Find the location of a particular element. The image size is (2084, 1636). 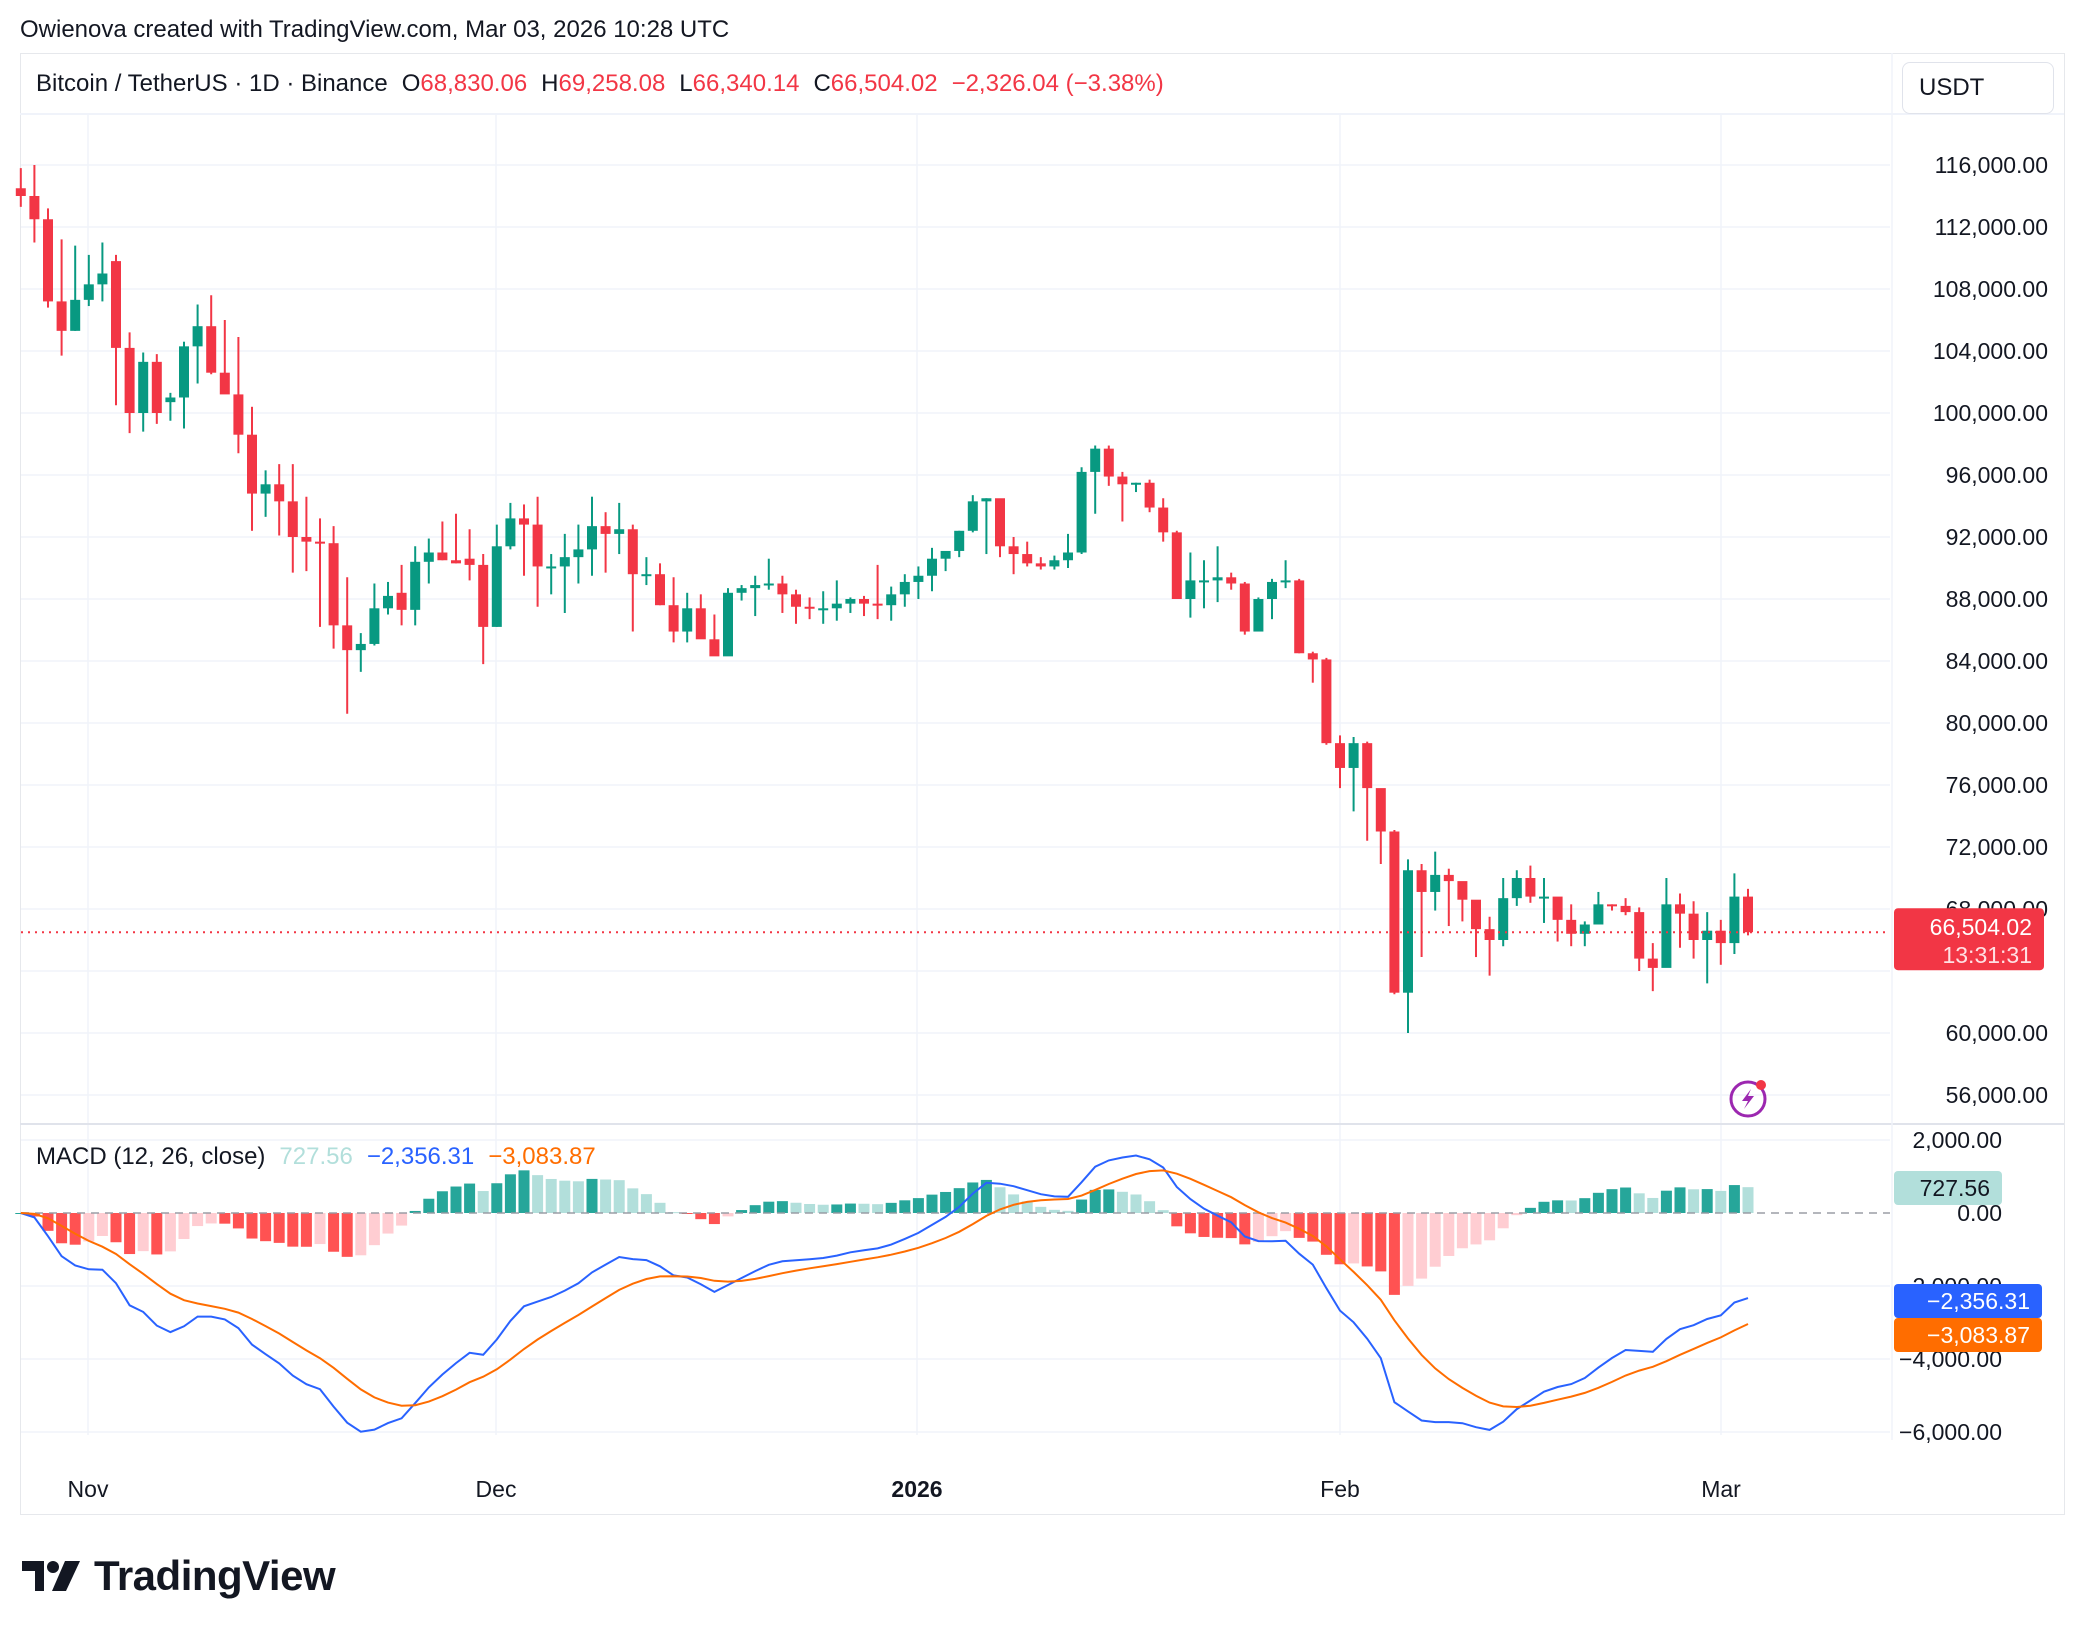

signal-line is located at coordinates (884, 1289).